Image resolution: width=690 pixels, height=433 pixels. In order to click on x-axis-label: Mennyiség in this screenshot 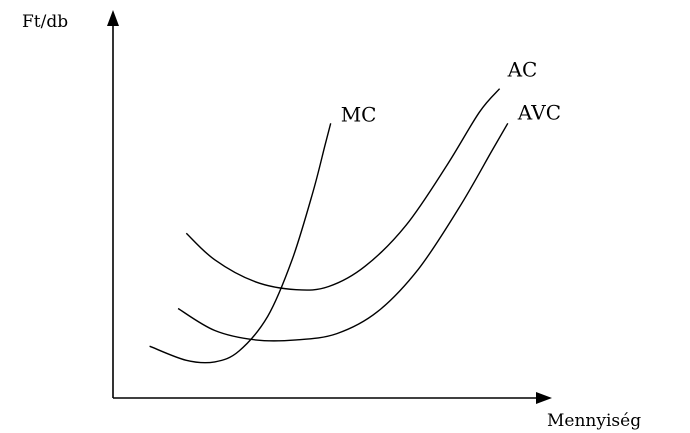, I will do `click(594, 421)`.